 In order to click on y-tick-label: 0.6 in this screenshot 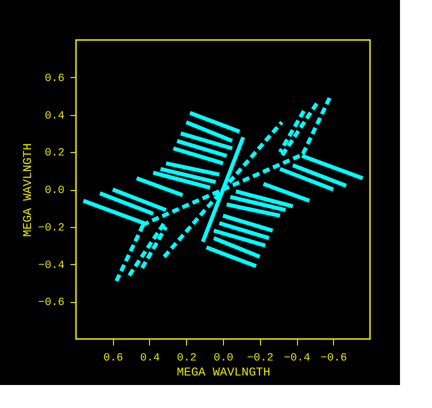, I will do `click(54, 78)`.